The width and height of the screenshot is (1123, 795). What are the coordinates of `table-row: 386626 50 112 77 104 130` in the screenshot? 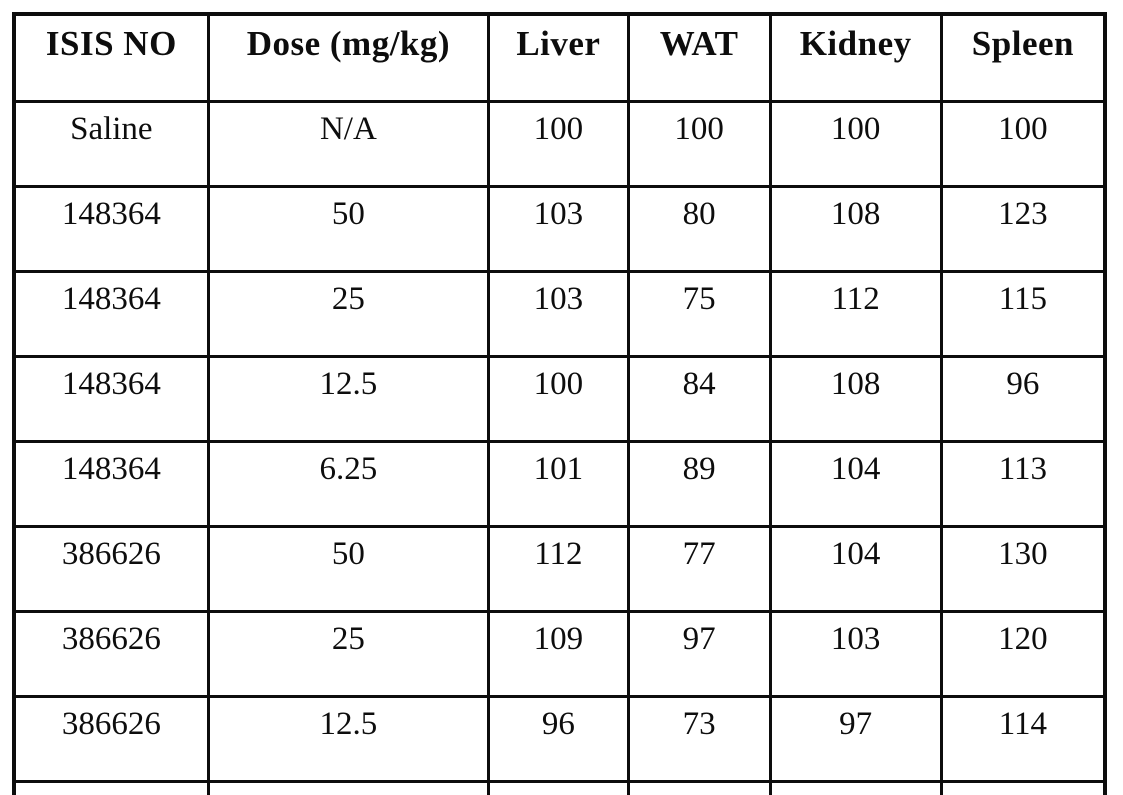 It's located at (559, 569).